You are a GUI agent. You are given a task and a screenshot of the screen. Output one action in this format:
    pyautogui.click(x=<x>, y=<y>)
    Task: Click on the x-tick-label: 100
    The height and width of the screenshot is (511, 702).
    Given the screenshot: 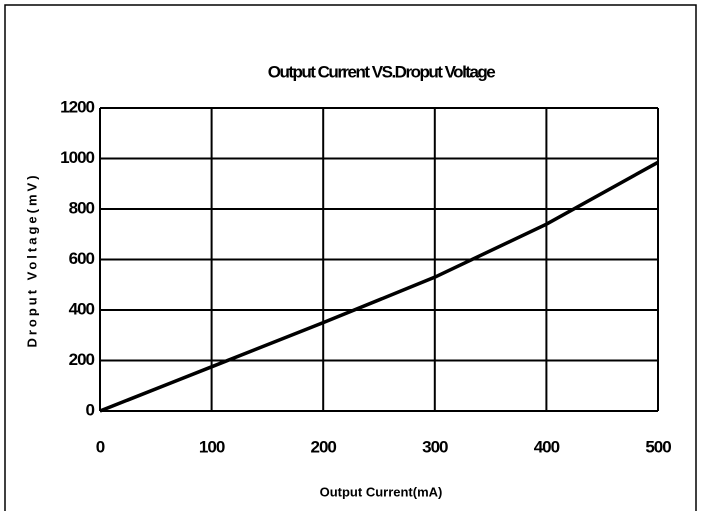 What is the action you would take?
    pyautogui.click(x=212, y=446)
    